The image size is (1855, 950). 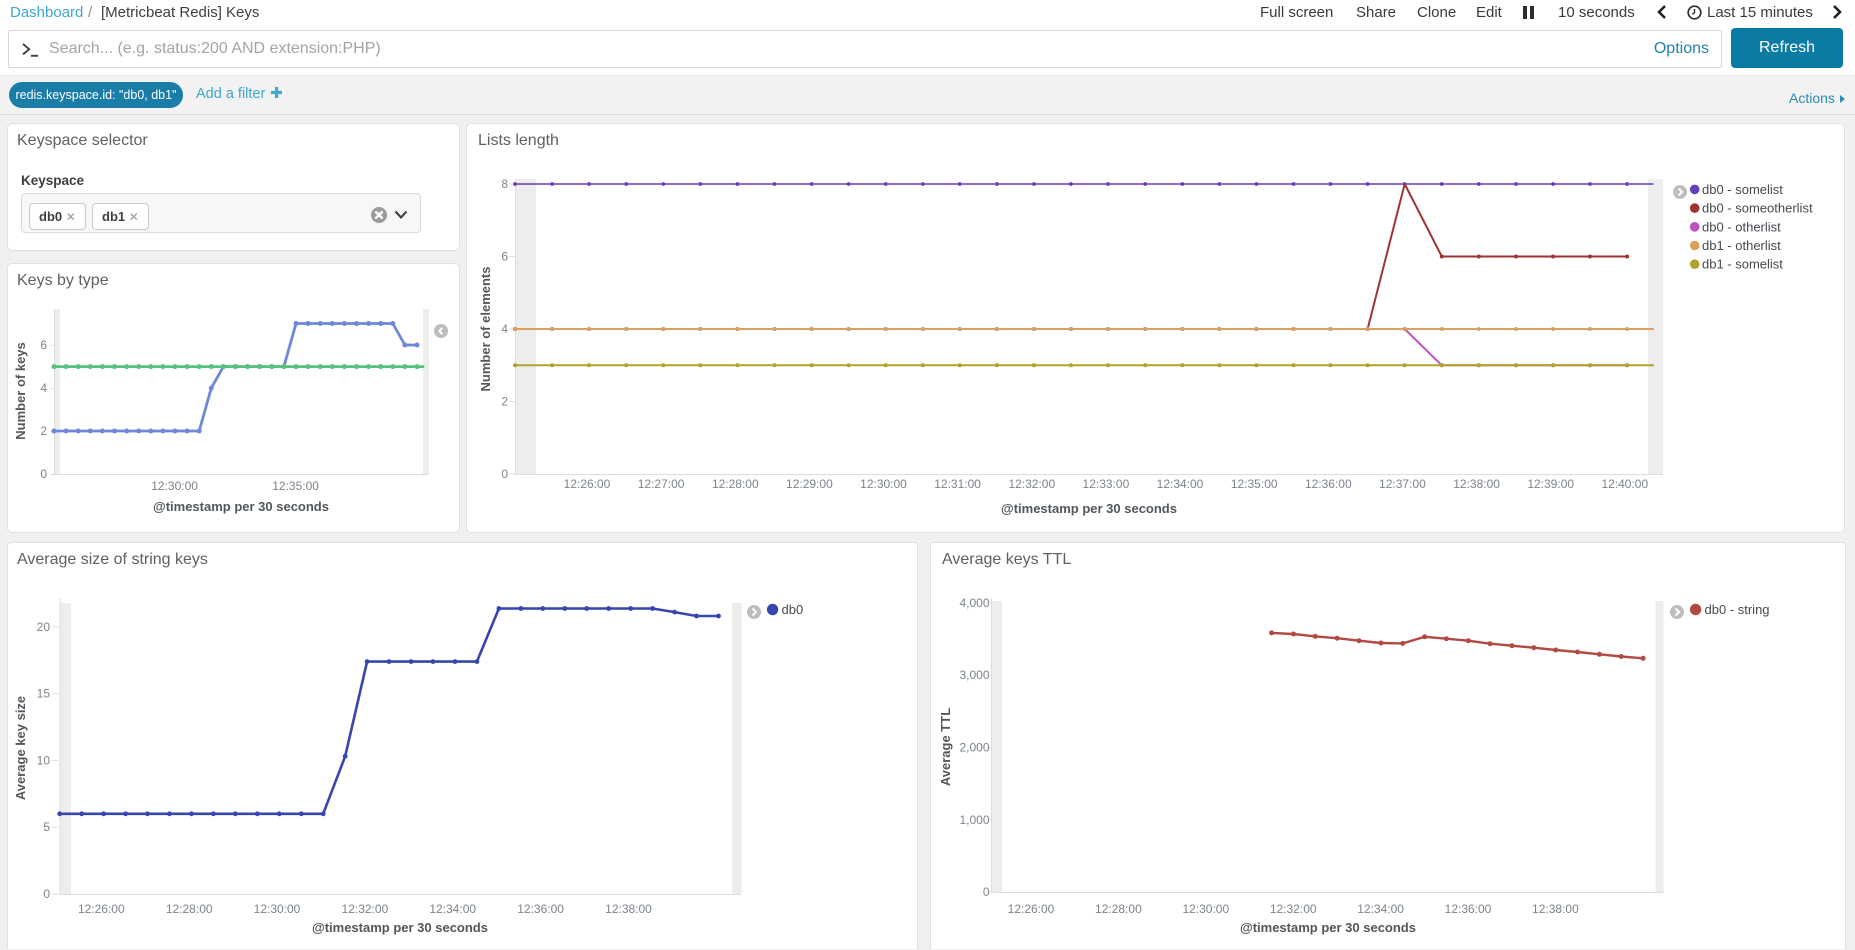 I want to click on svg-text: Average TTL, so click(x=945, y=747).